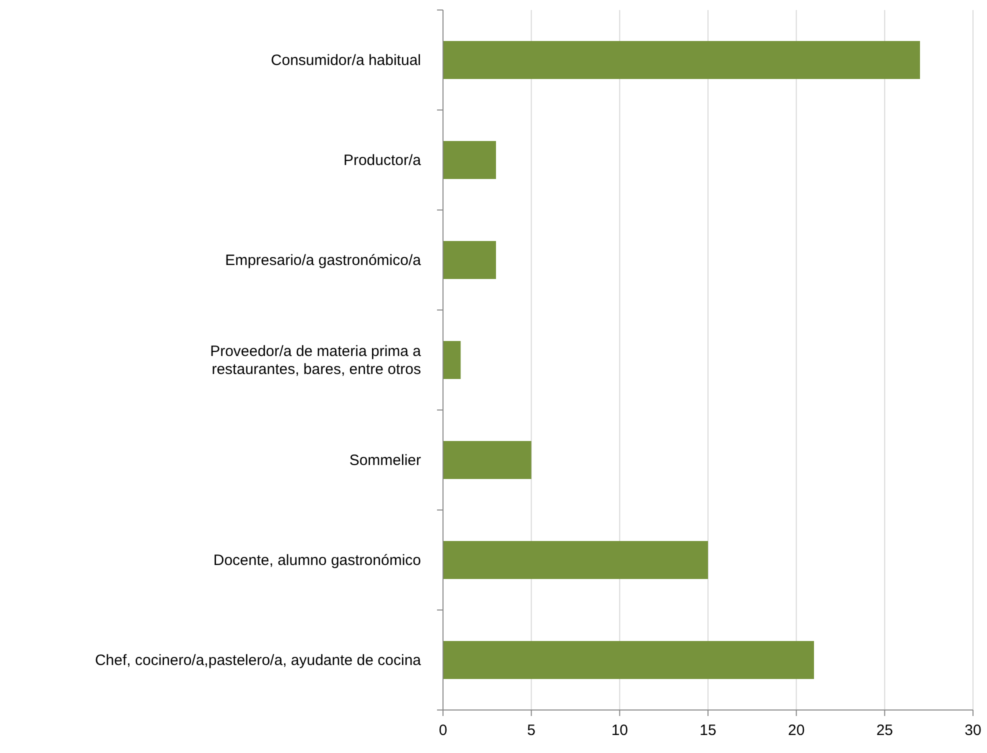 The width and height of the screenshot is (987, 753). What do you see at coordinates (973, 730) in the screenshot?
I see `x-tick-label: 30` at bounding box center [973, 730].